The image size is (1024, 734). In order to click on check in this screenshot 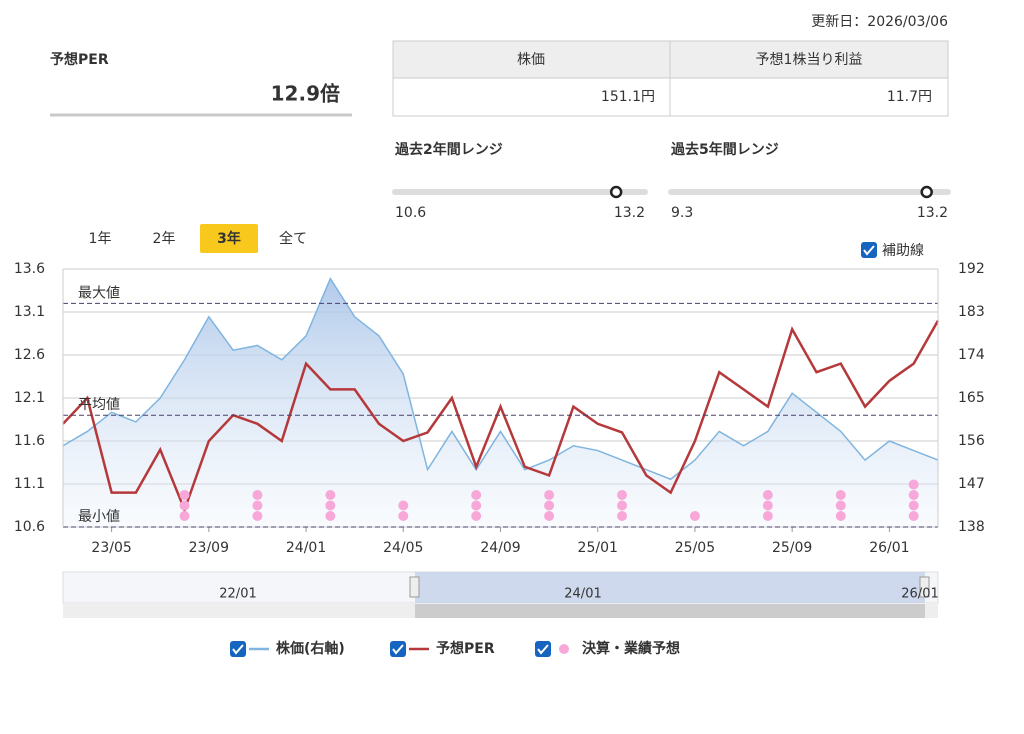, I will do `click(869, 250)`.